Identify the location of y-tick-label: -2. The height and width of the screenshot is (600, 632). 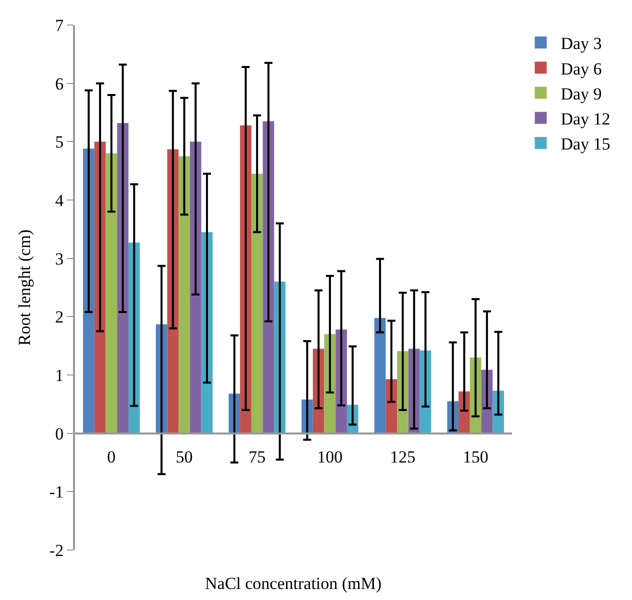
(56, 550).